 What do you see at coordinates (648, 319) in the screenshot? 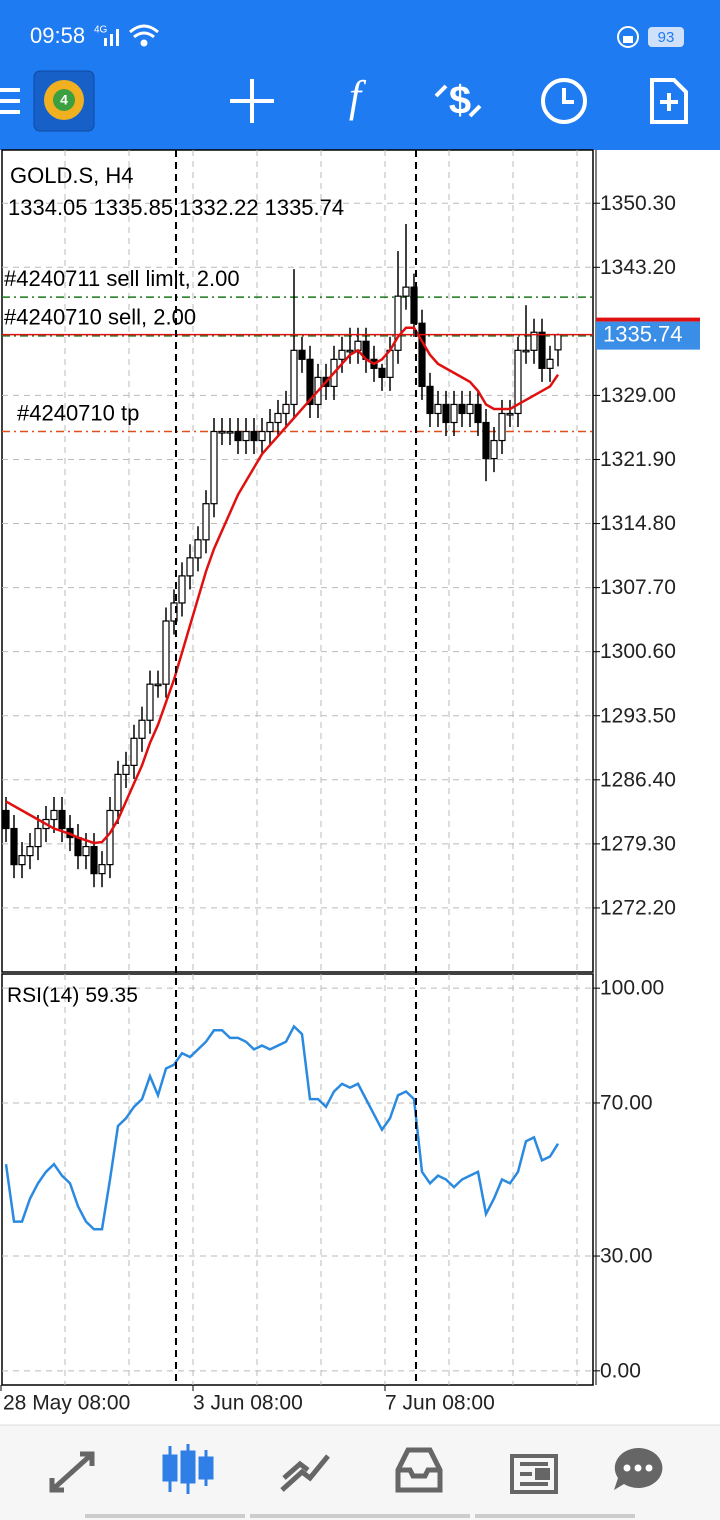
I see `ask-marker` at bounding box center [648, 319].